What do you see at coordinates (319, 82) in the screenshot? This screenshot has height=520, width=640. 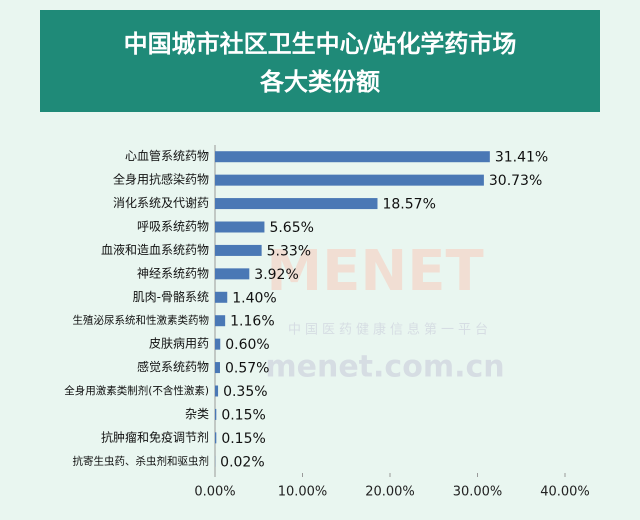 I see `chart-title: 各大类份额` at bounding box center [319, 82].